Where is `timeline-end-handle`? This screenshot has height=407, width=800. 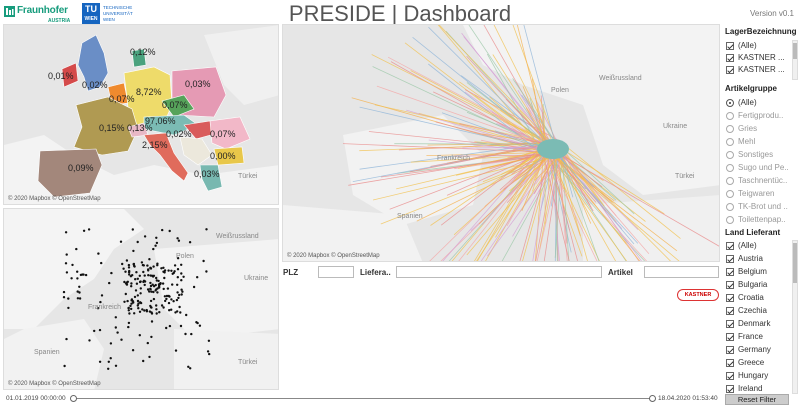 timeline-end-handle is located at coordinates (652, 398).